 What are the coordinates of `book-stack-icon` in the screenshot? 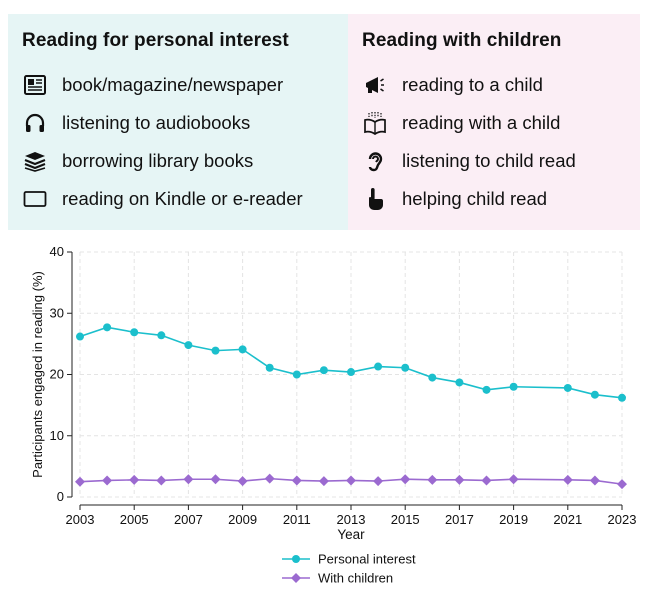 It's located at (35, 161).